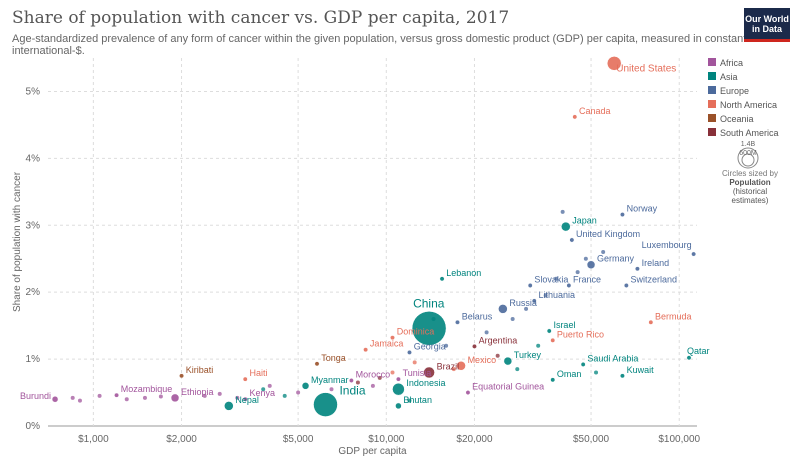  Describe the element at coordinates (748, 144) in the screenshot. I see `size-legend-large-label: 1.4B` at that location.